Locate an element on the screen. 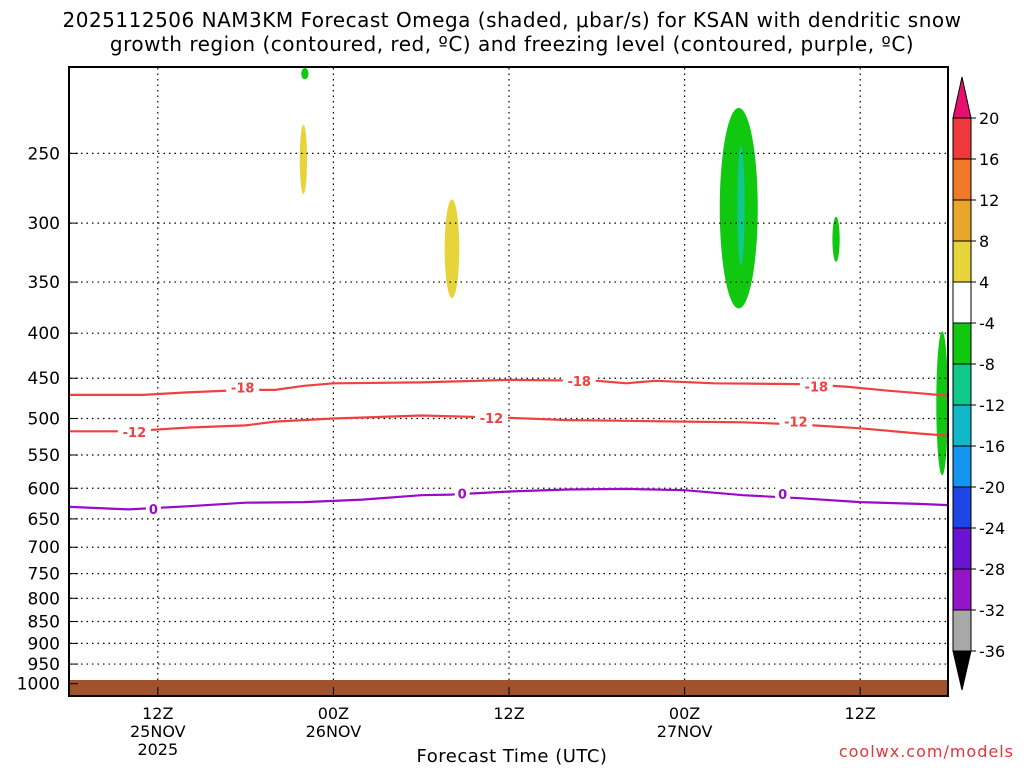 The height and width of the screenshot is (768, 1024). colorbar-label: -12 is located at coordinates (992, 405).